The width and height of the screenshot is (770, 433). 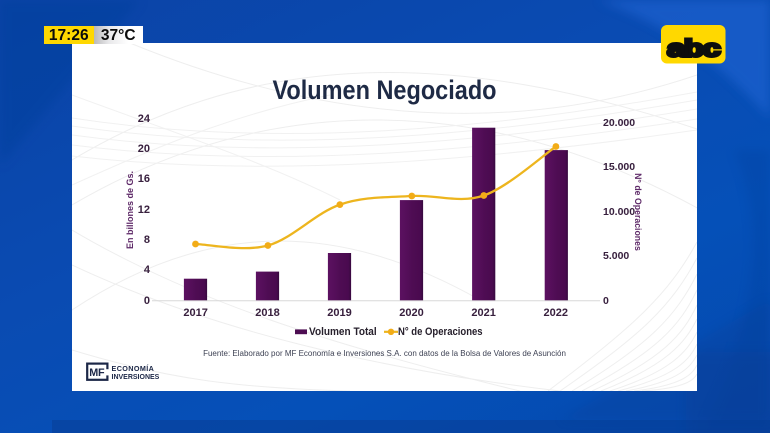 What do you see at coordinates (694, 48) in the screenshot?
I see `svg-text: abc` at bounding box center [694, 48].